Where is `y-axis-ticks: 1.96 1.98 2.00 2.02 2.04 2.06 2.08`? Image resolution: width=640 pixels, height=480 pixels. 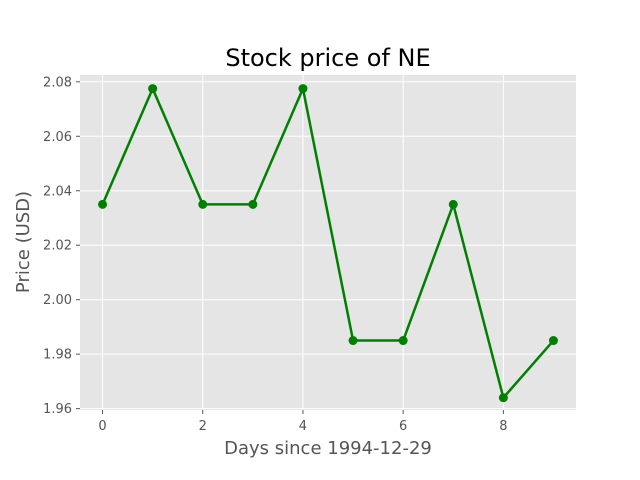 y-axis-ticks: 1.96 1.98 2.00 2.02 2.04 2.06 2.08 is located at coordinates (61, 246).